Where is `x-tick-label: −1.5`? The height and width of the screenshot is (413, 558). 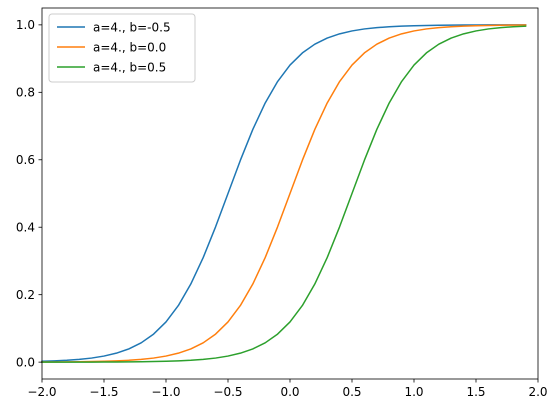 x-tick-label: −1.5 is located at coordinates (103, 392).